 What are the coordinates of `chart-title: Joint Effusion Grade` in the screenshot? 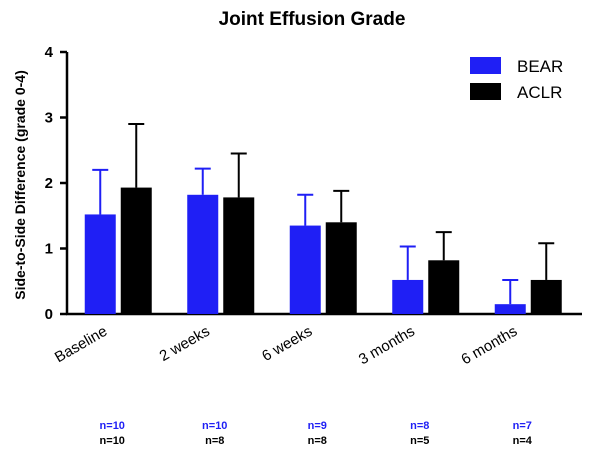 It's located at (312, 19).